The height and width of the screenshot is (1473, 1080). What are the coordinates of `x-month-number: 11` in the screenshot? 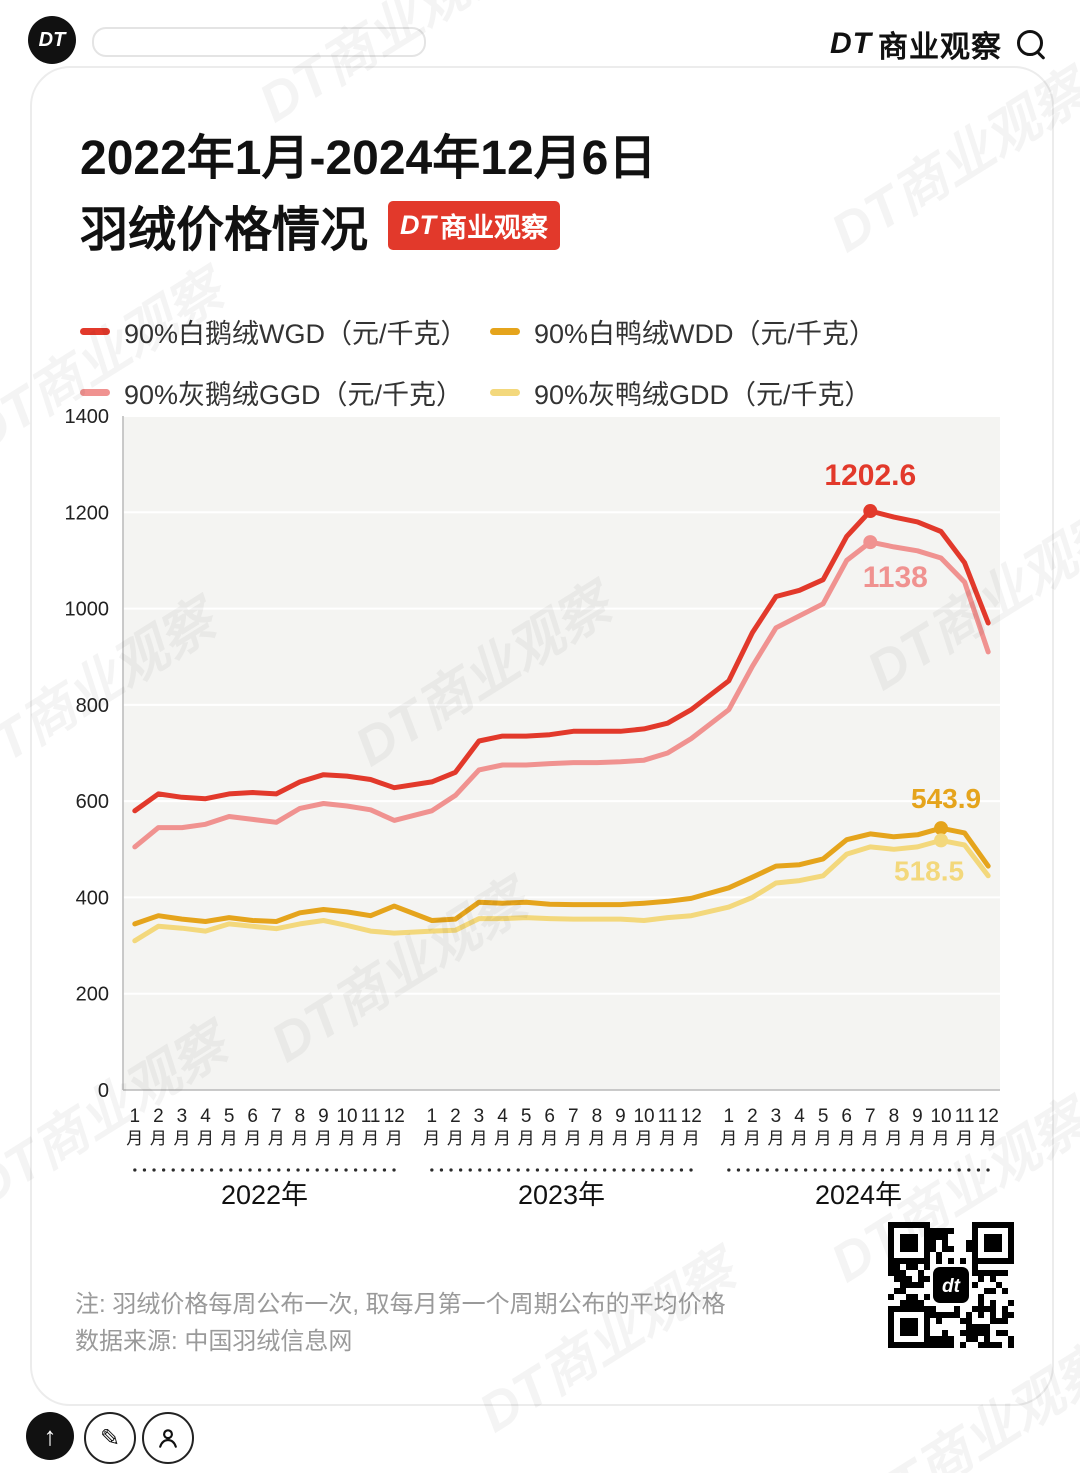 It's located at (371, 1116).